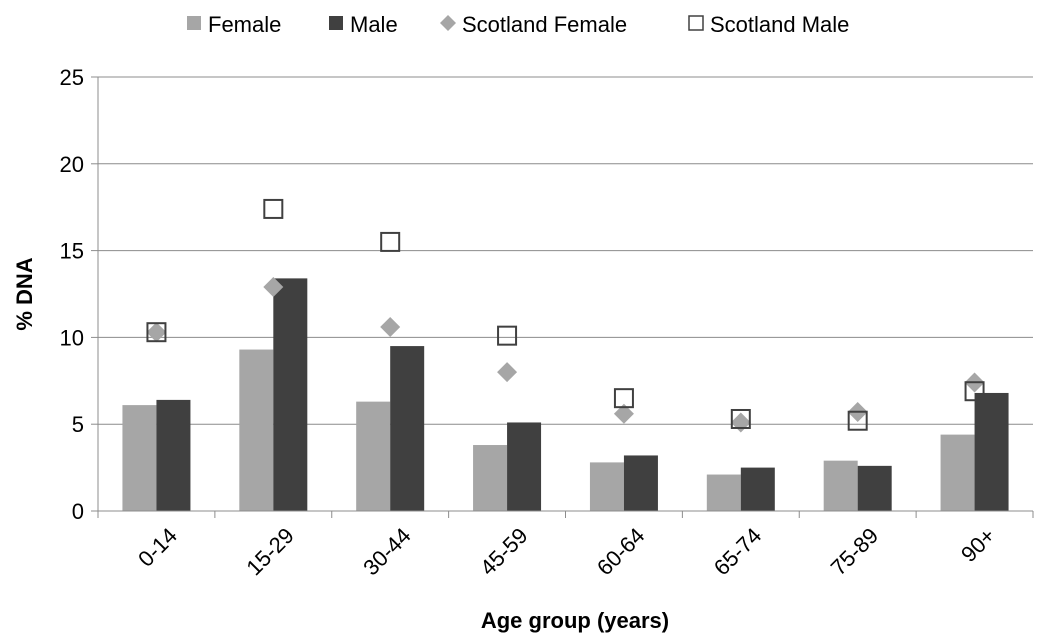 This screenshot has height=635, width=1040. I want to click on y-tick-label: 20, so click(72, 164).